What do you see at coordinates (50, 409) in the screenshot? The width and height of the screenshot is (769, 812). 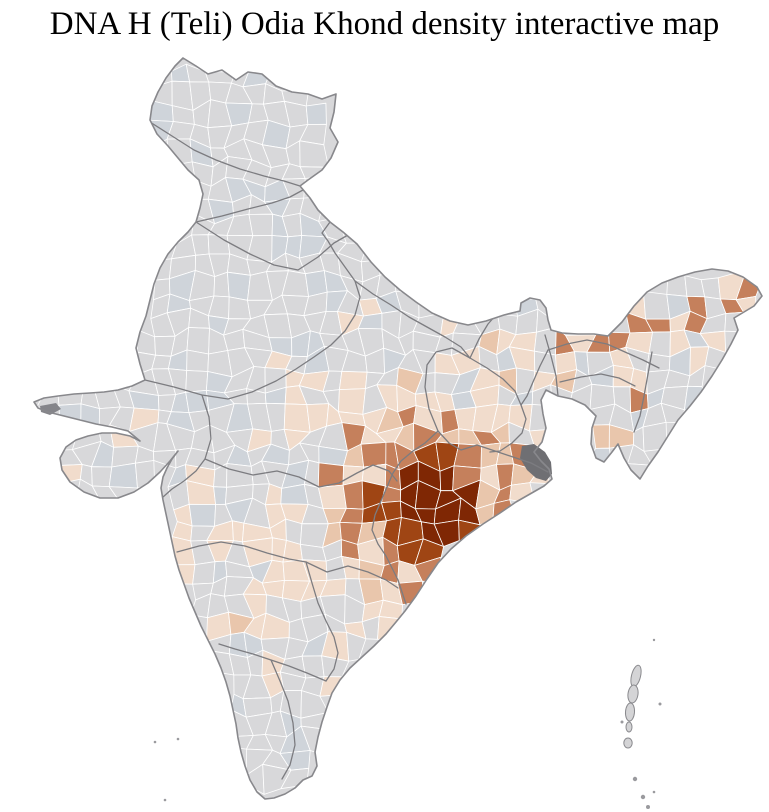 I see `kutch-creek-patch` at bounding box center [50, 409].